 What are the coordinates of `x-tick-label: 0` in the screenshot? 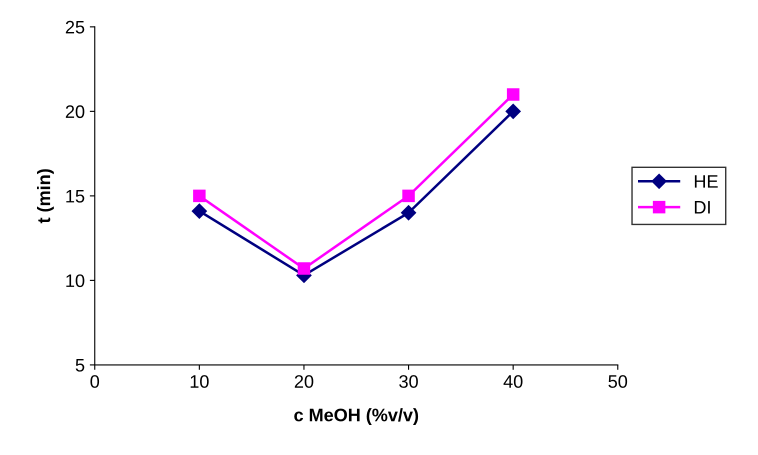 It's located at (95, 381).